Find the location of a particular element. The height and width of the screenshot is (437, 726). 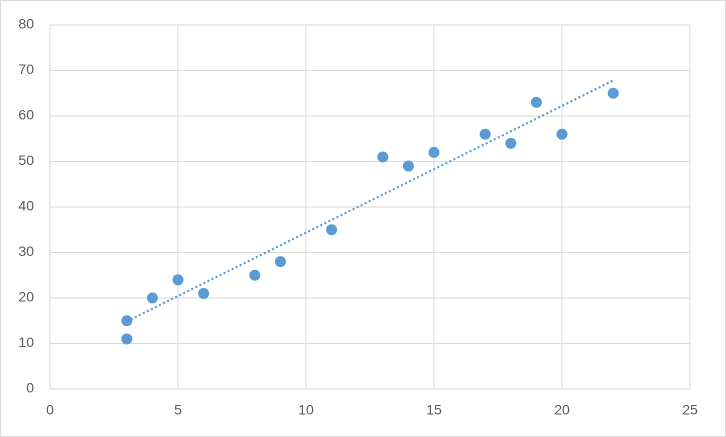

x-tick-label: 25 is located at coordinates (690, 410).